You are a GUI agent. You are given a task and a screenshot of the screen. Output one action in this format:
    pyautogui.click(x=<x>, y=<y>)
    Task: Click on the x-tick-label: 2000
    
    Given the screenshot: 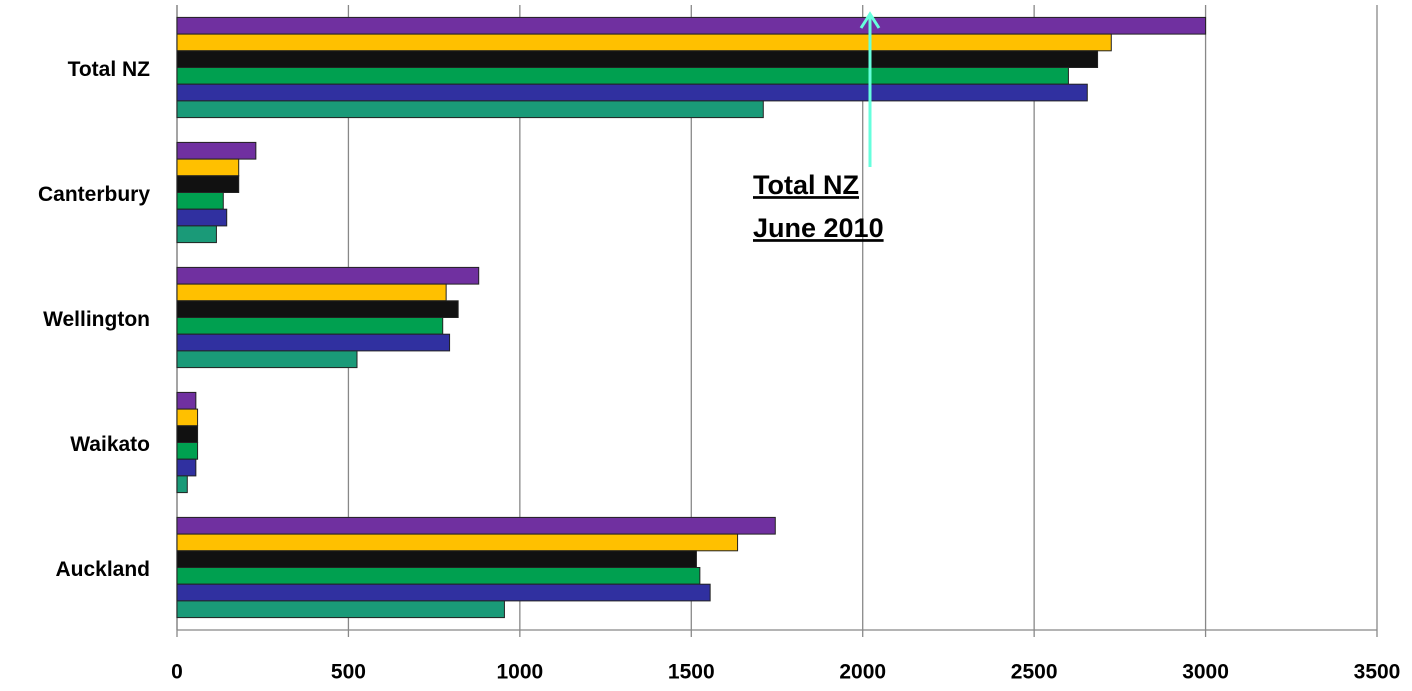 What is the action you would take?
    pyautogui.click(x=862, y=672)
    